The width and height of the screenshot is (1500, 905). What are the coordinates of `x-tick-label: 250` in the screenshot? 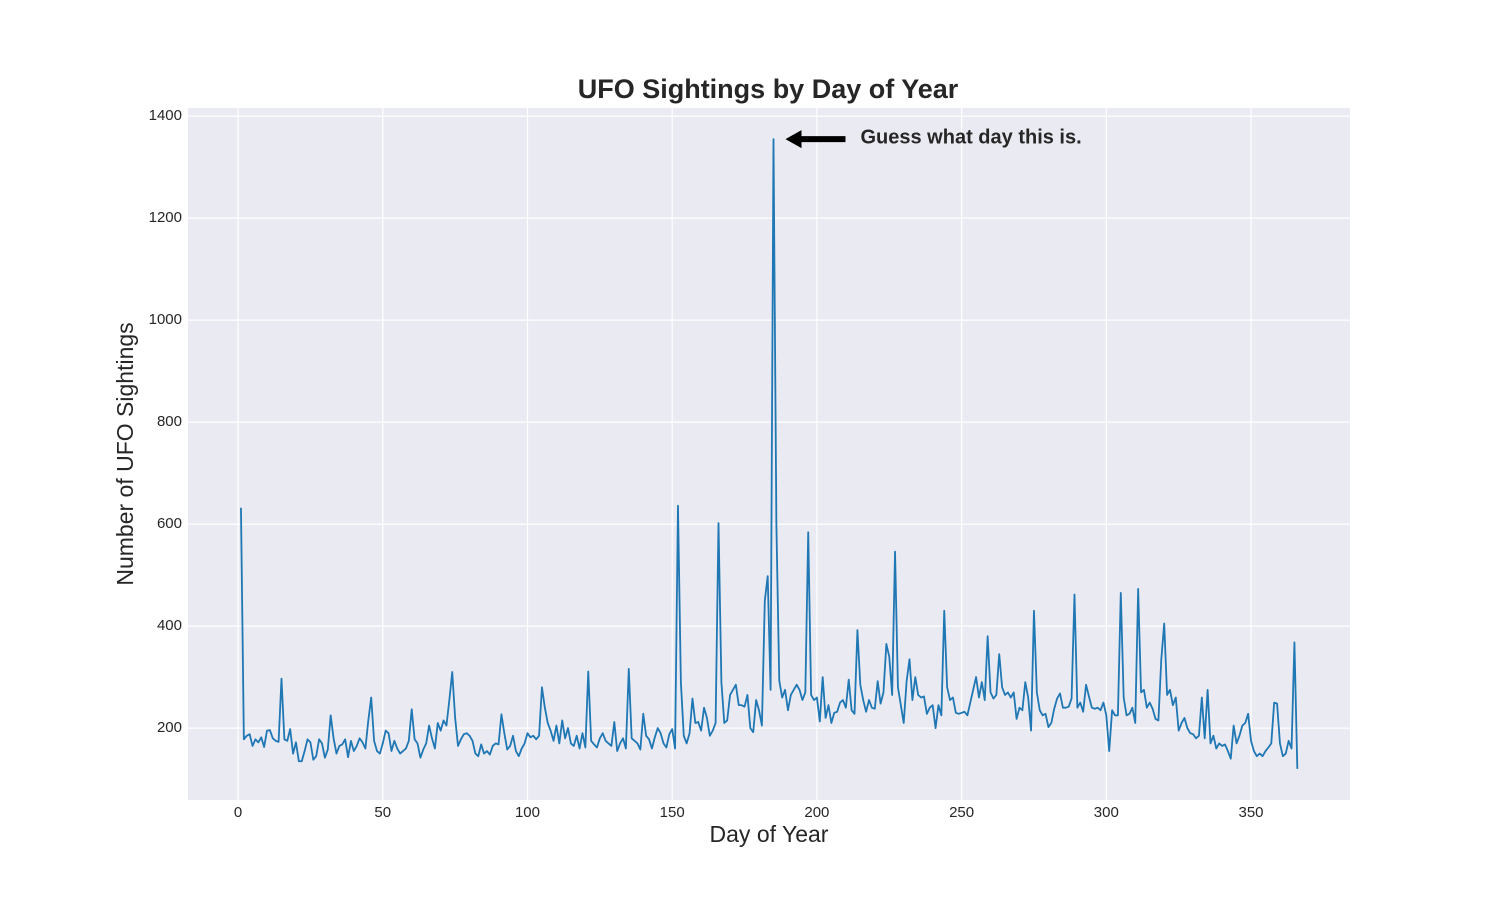 It's located at (961, 812).